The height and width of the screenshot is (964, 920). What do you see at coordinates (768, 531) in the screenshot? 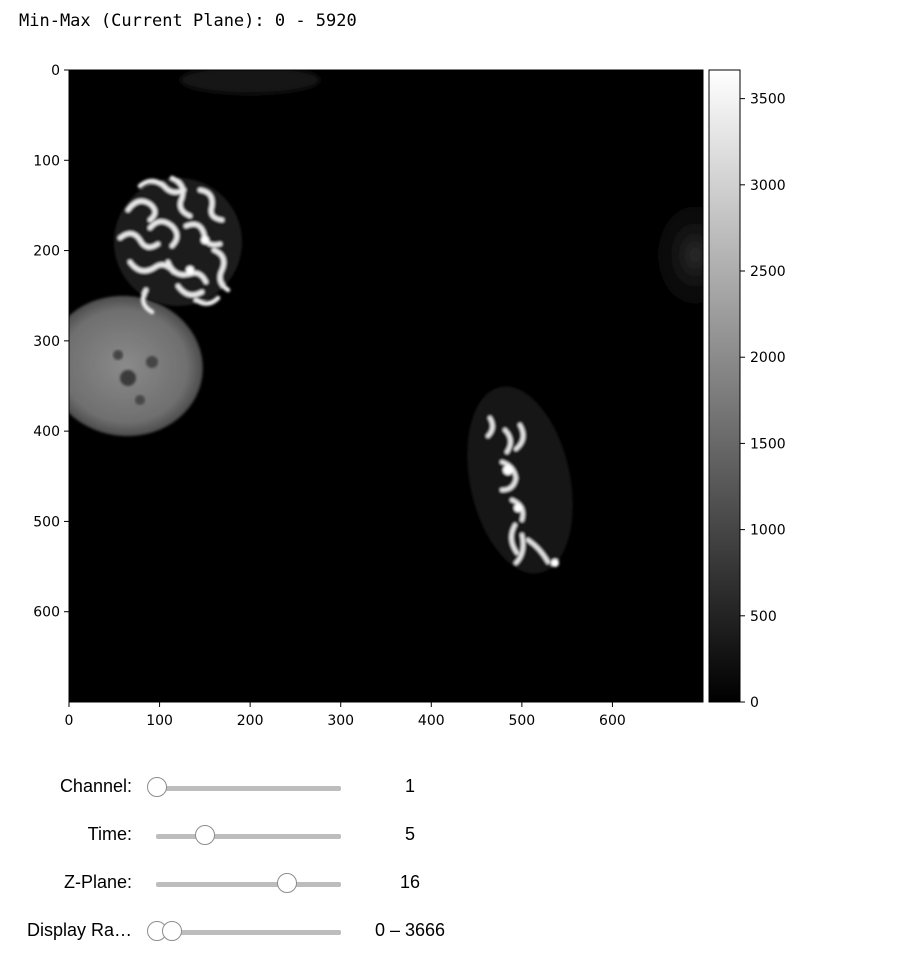
I see `colorbar-tick-label: 1000` at bounding box center [768, 531].